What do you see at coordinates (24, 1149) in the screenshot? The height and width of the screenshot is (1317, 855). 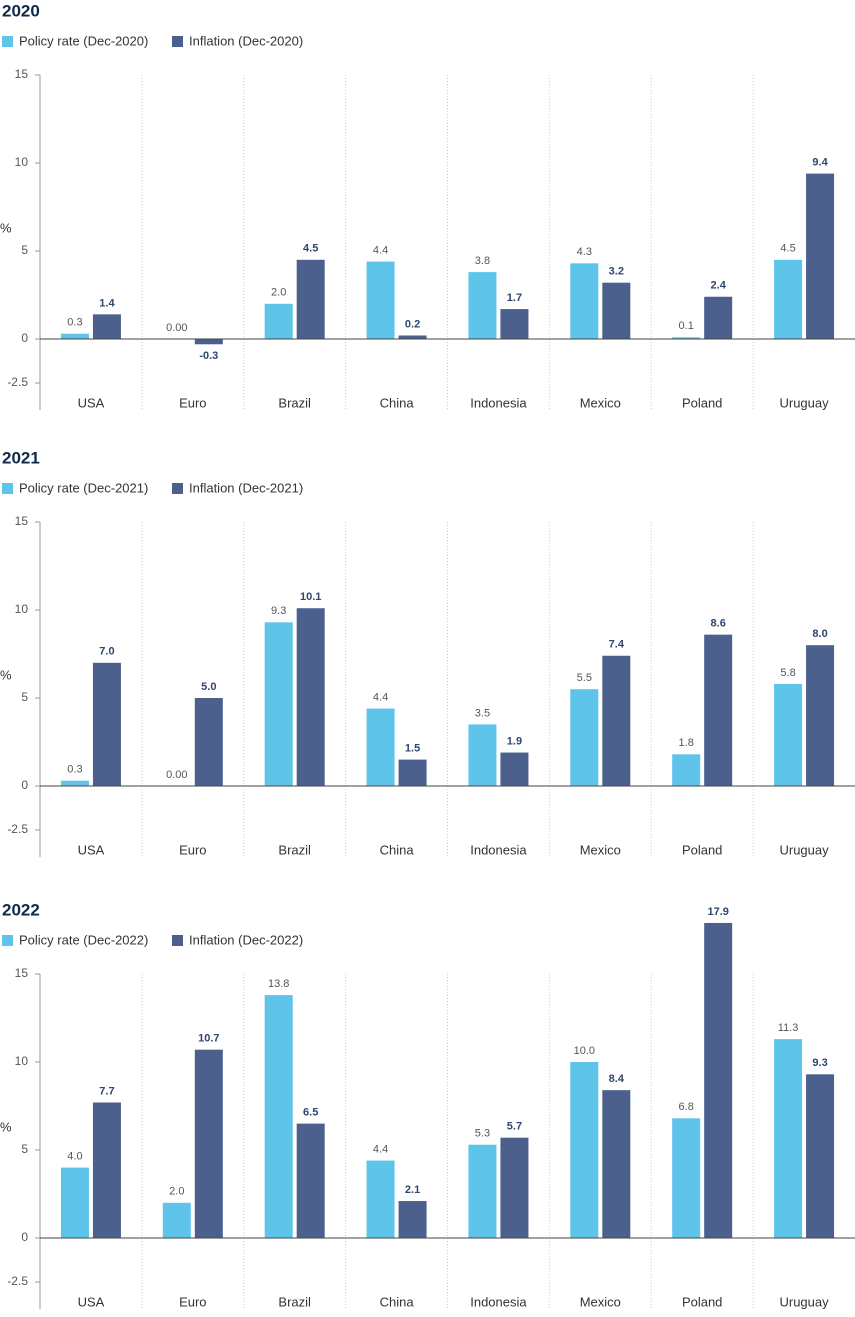 I see `y-tick-label: 5` at bounding box center [24, 1149].